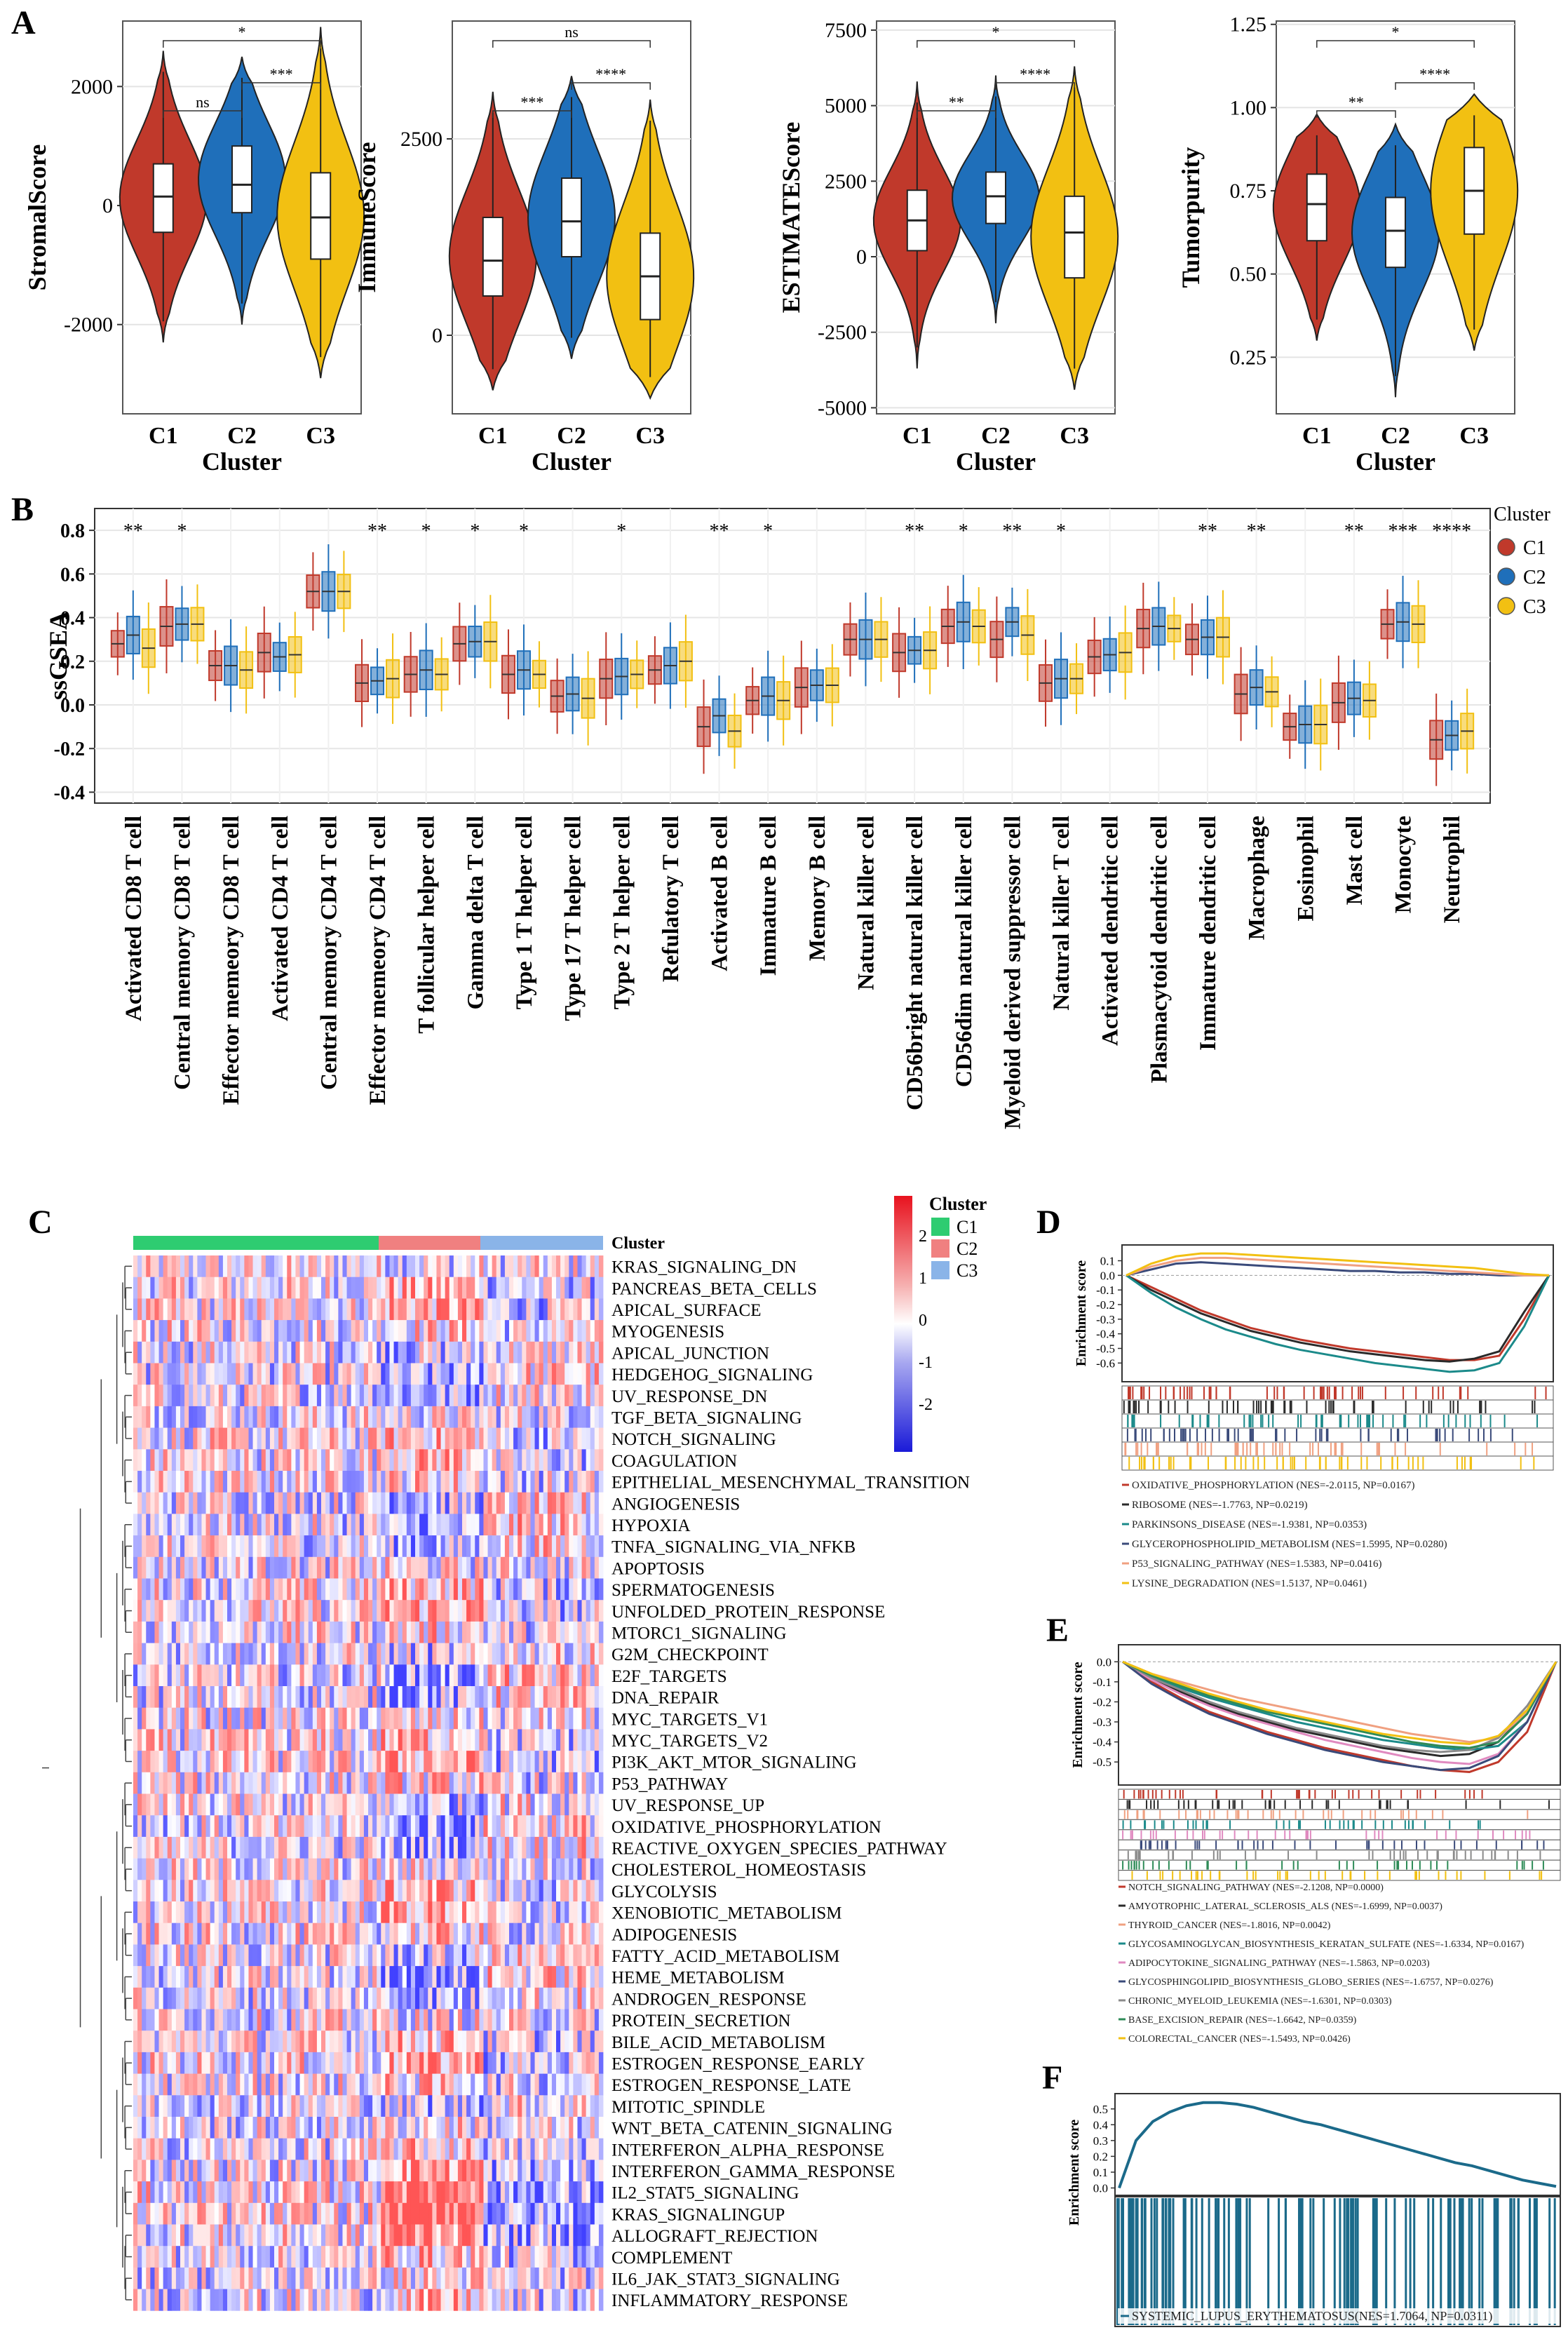 Image resolution: width=1568 pixels, height=2330 pixels. I want to click on x-tick-label: Activated CD4 T cell, so click(280, 918).